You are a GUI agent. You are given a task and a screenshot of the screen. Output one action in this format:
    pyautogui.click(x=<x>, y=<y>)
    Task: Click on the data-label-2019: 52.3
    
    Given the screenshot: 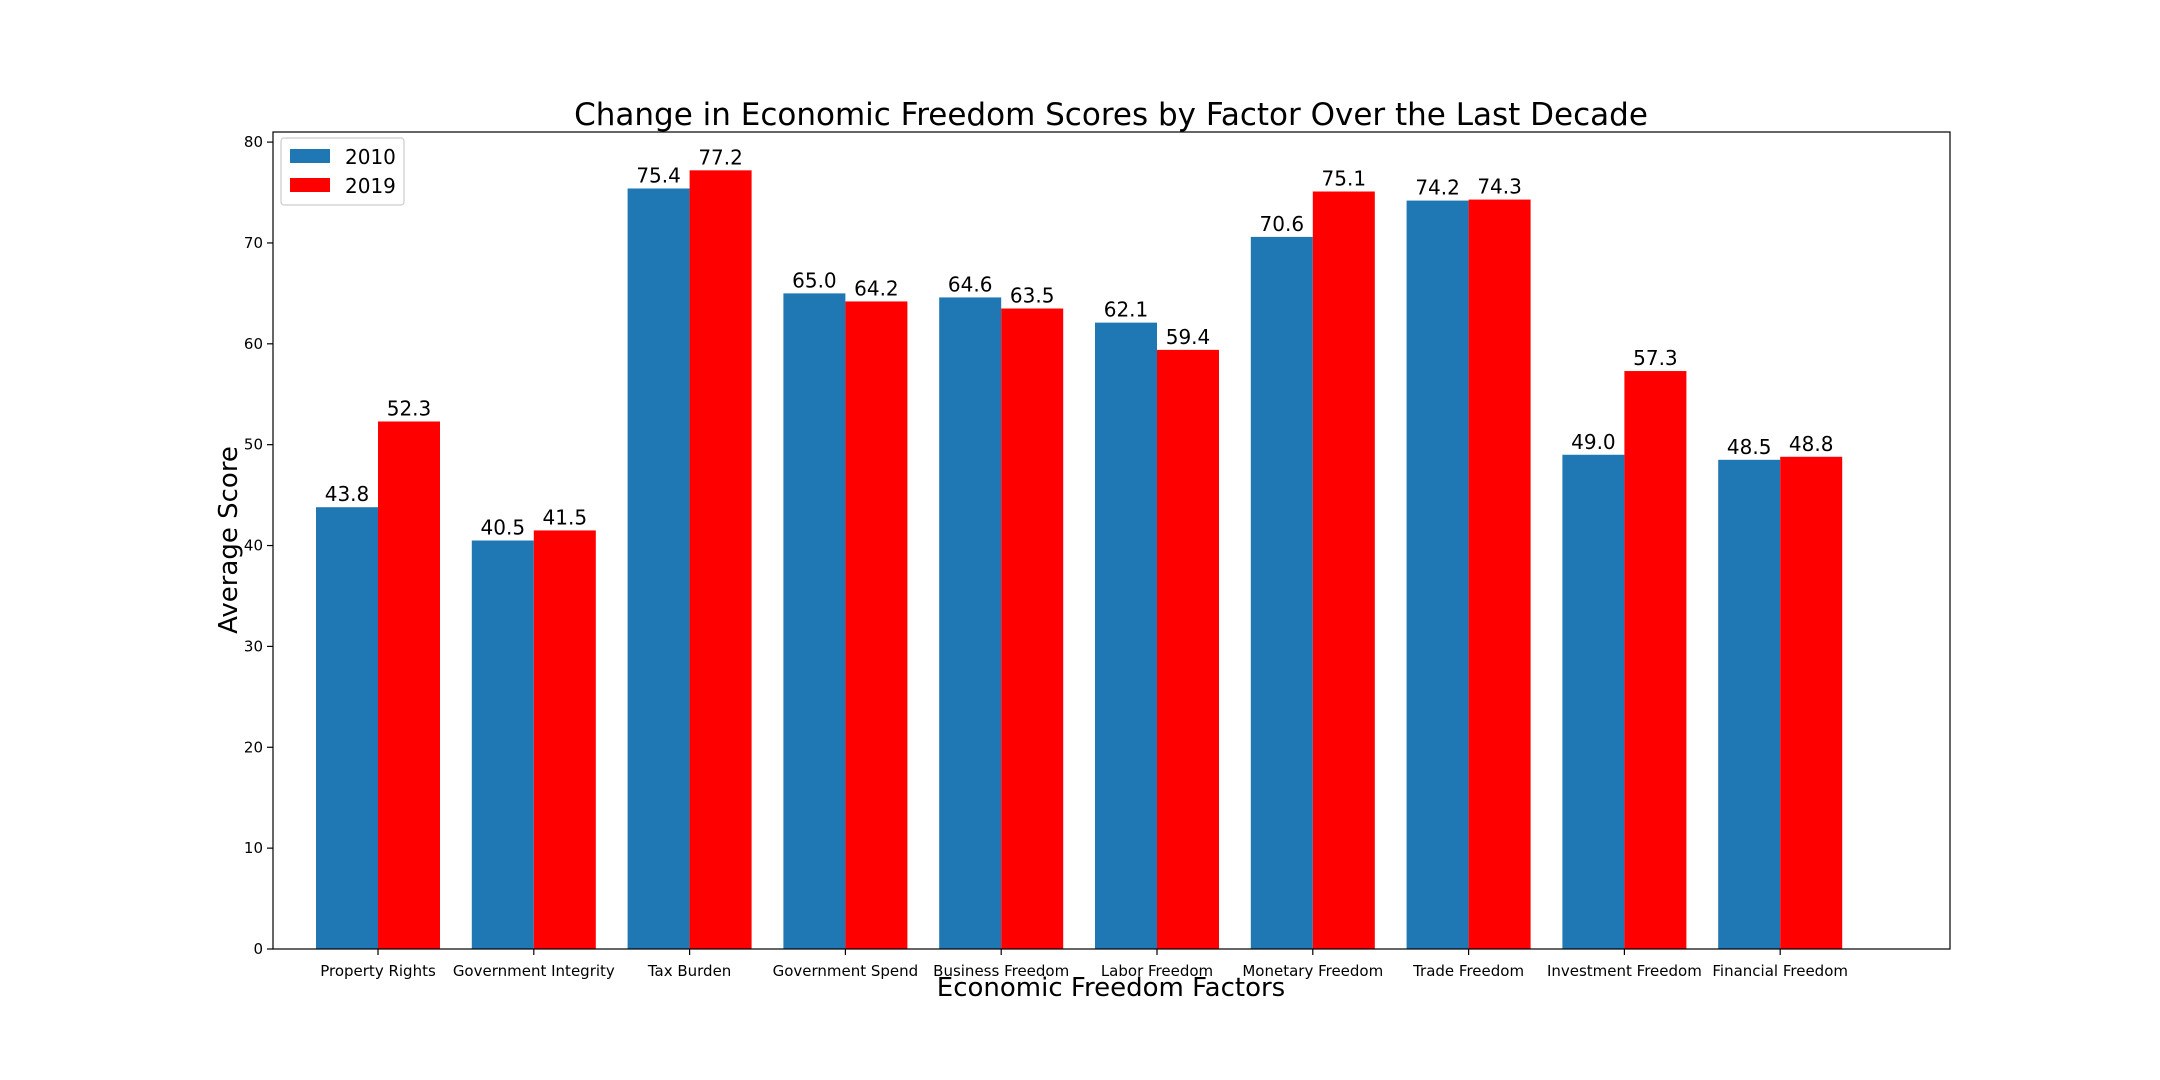 What is the action you would take?
    pyautogui.click(x=409, y=408)
    